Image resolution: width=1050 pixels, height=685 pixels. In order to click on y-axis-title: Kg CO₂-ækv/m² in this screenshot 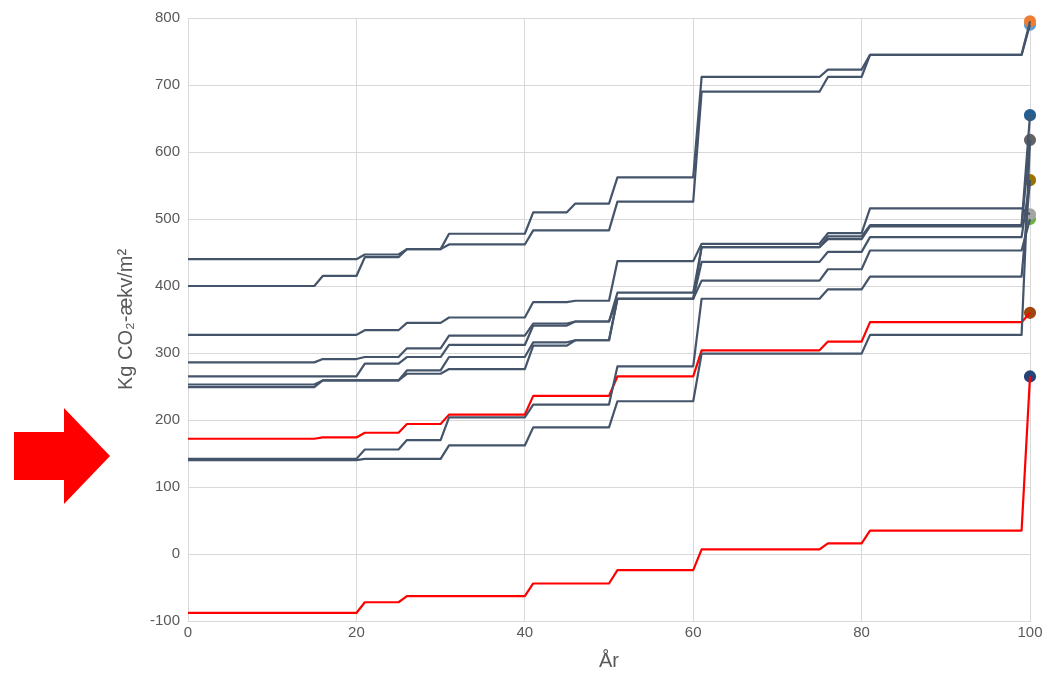, I will do `click(124, 319)`.